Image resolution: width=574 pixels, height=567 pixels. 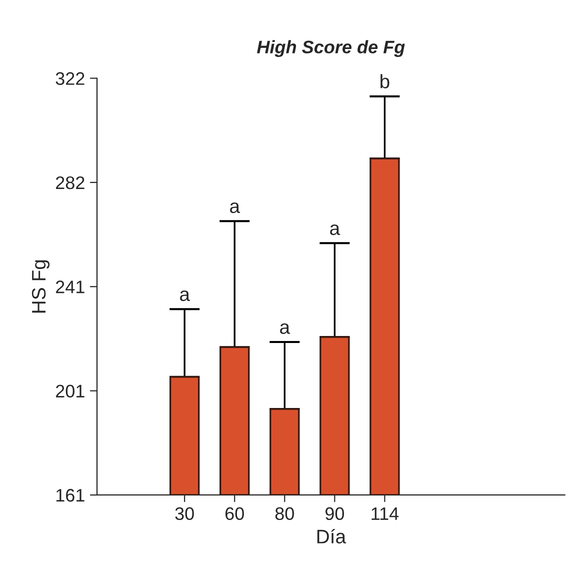 I want to click on y-axis-title: HS Fg, so click(x=41, y=286).